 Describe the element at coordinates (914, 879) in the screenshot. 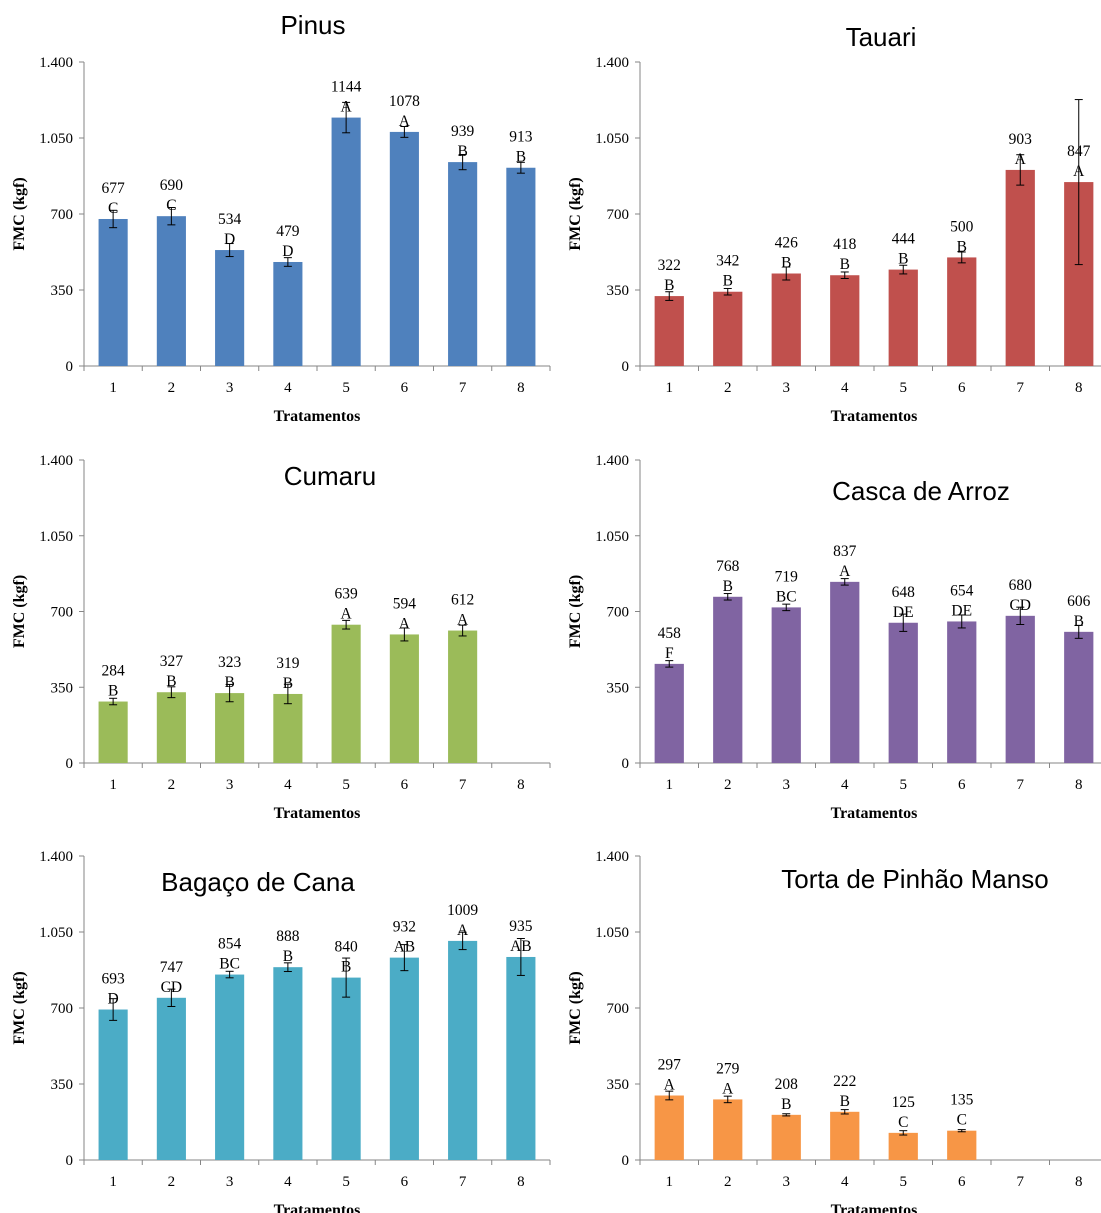

I see `chart-title: Torta de Pinhão Manso` at that location.